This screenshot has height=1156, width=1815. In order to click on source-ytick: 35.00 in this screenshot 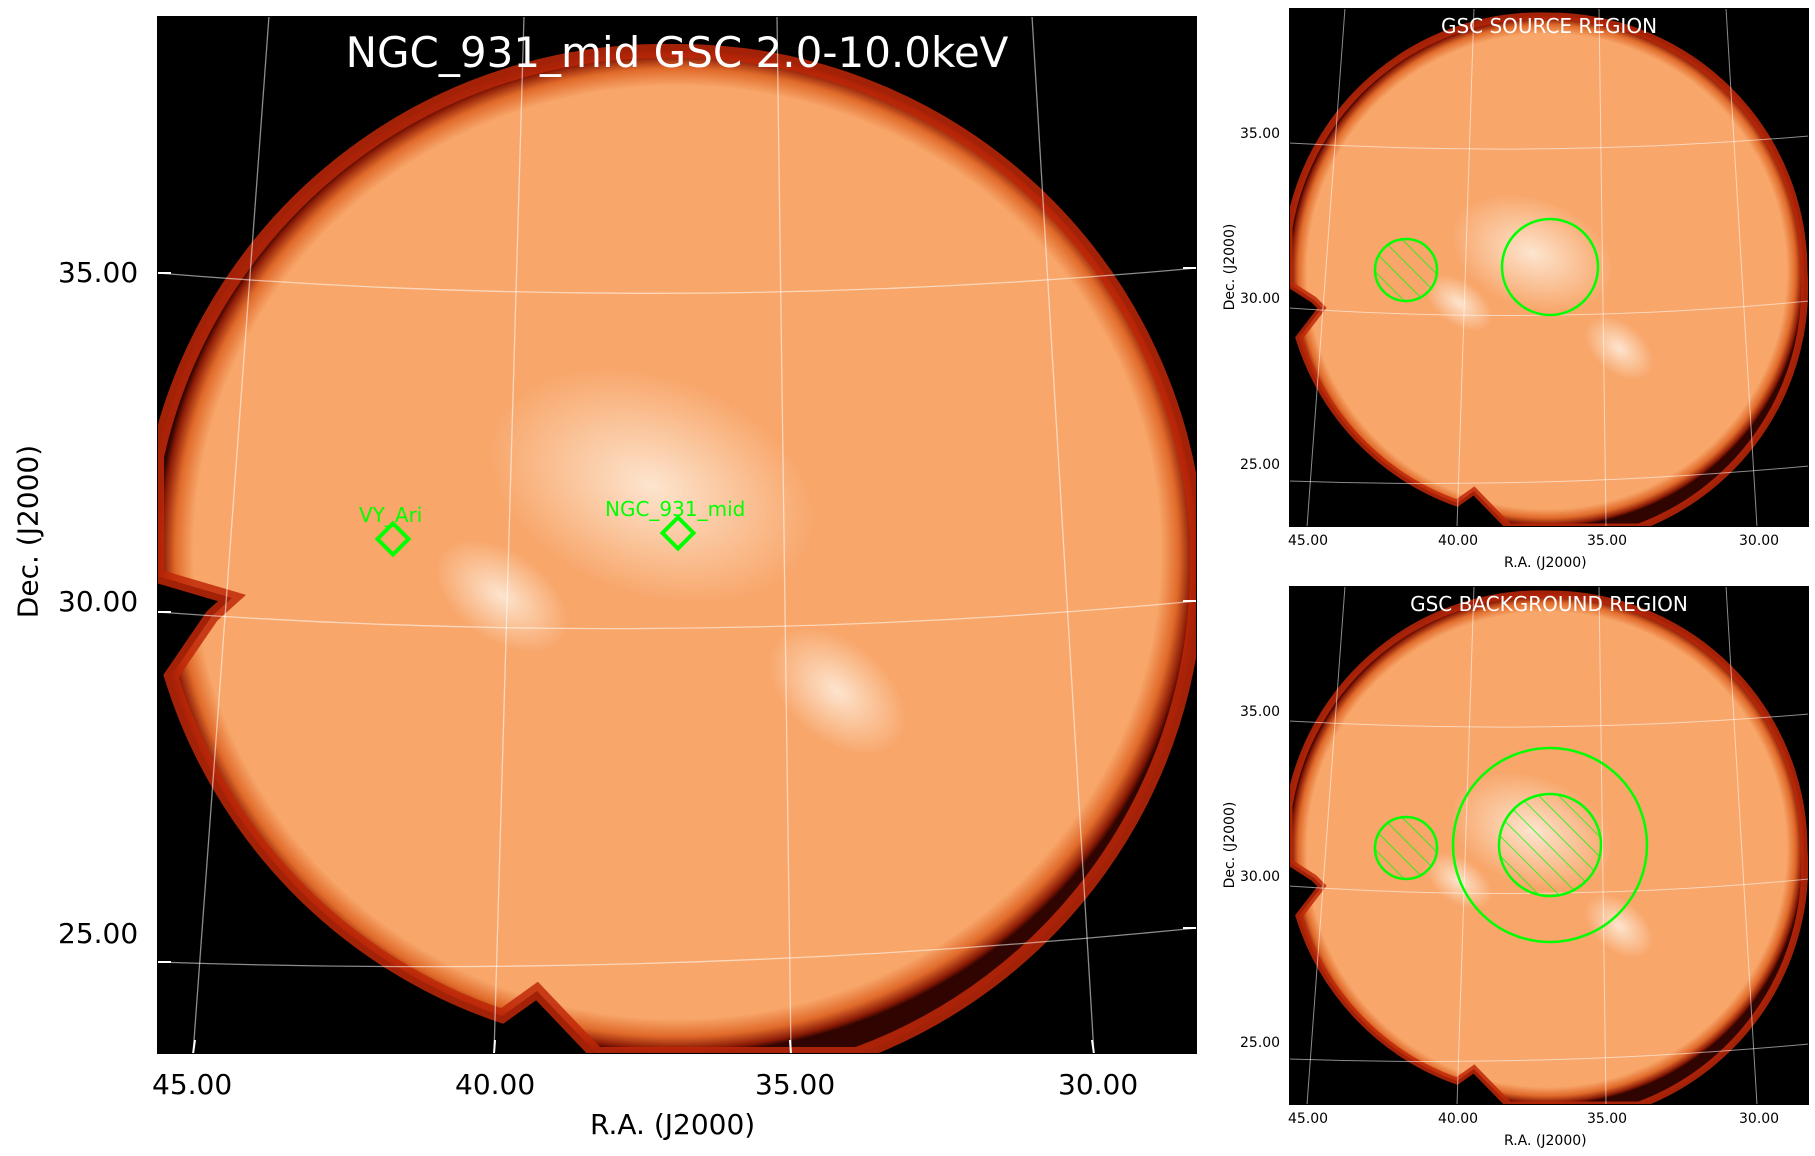, I will do `click(1260, 134)`.